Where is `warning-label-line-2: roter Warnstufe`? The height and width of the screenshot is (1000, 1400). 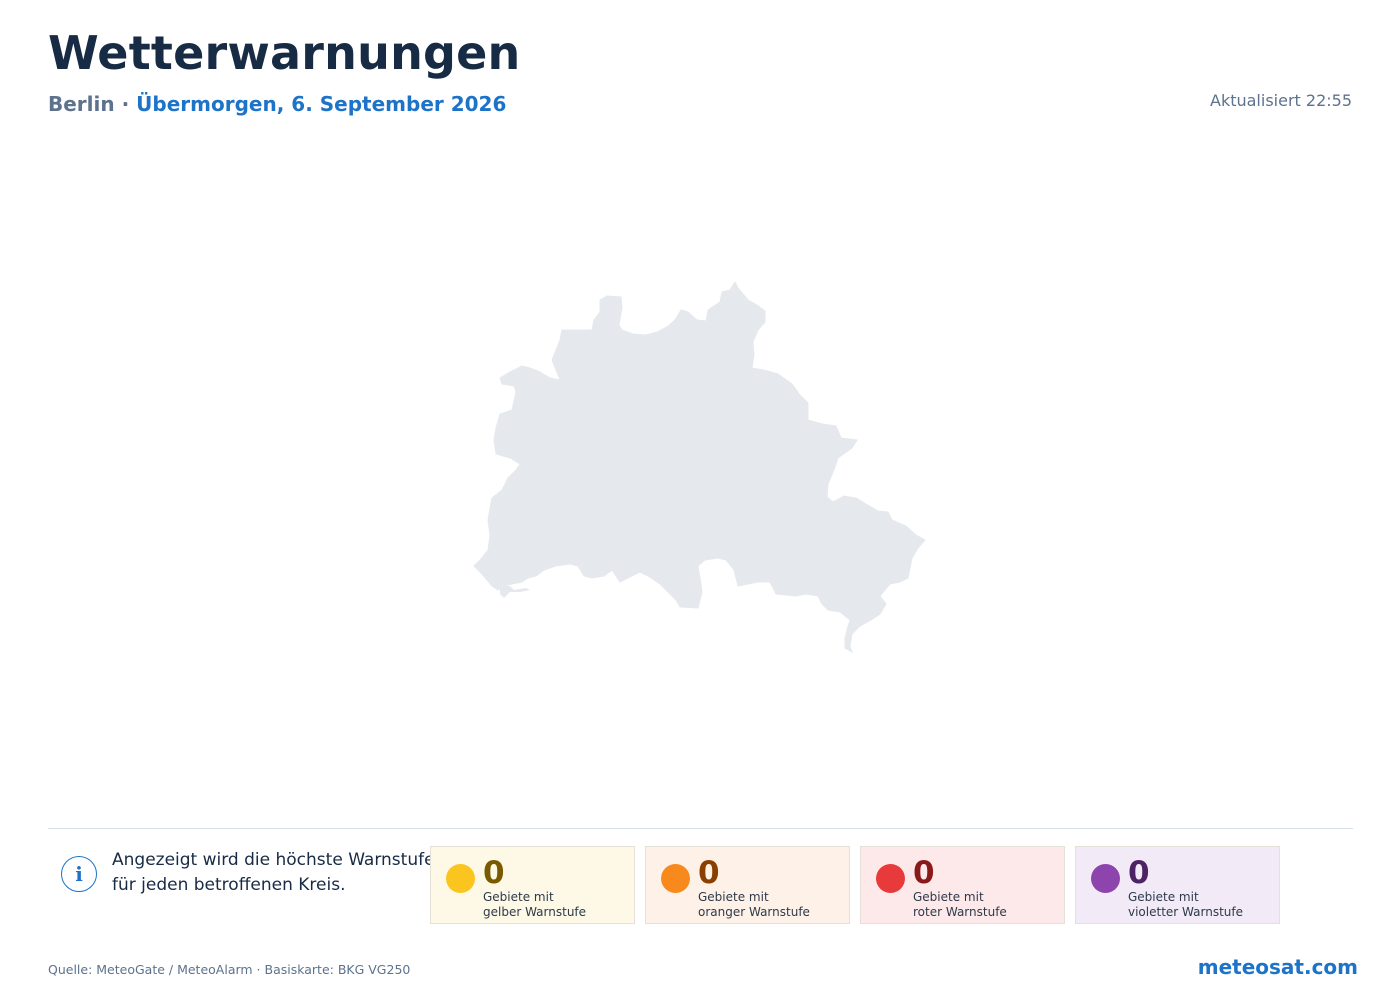
warning-label-line-2: roter Warnstufe is located at coordinates (960, 912).